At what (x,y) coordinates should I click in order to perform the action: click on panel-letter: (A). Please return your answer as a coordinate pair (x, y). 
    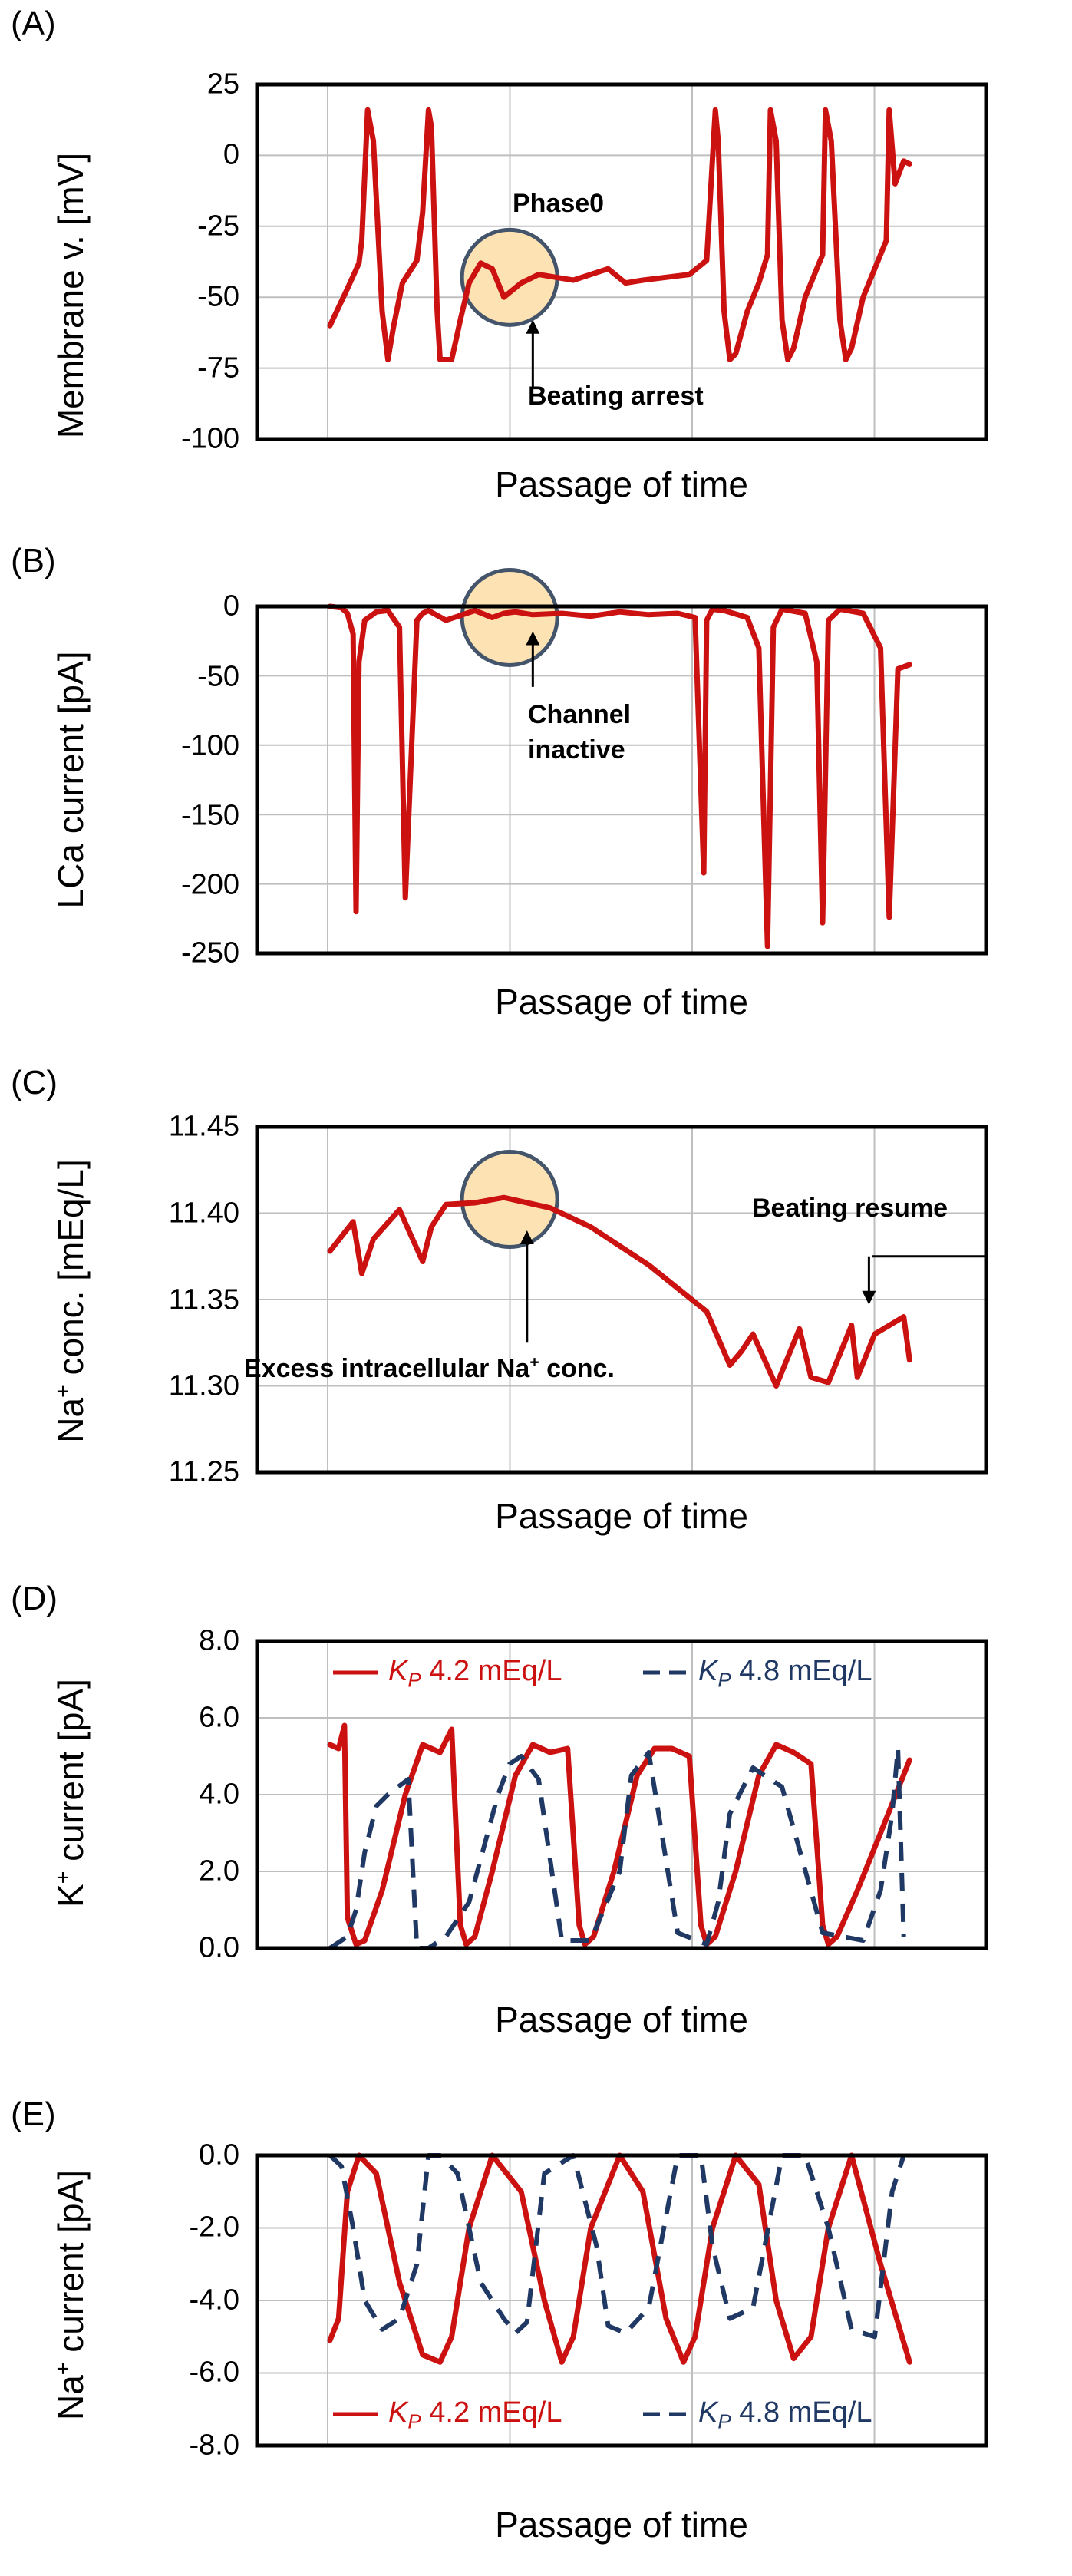
    Looking at the image, I should click on (33, 23).